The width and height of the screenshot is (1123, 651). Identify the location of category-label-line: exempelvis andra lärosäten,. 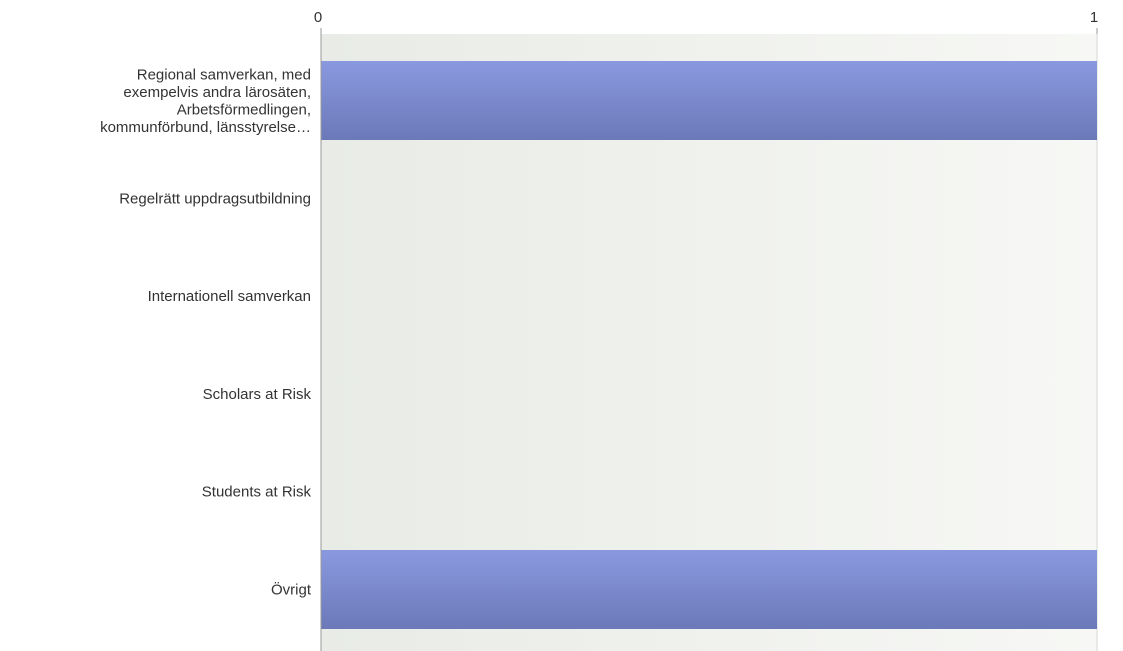
(217, 92).